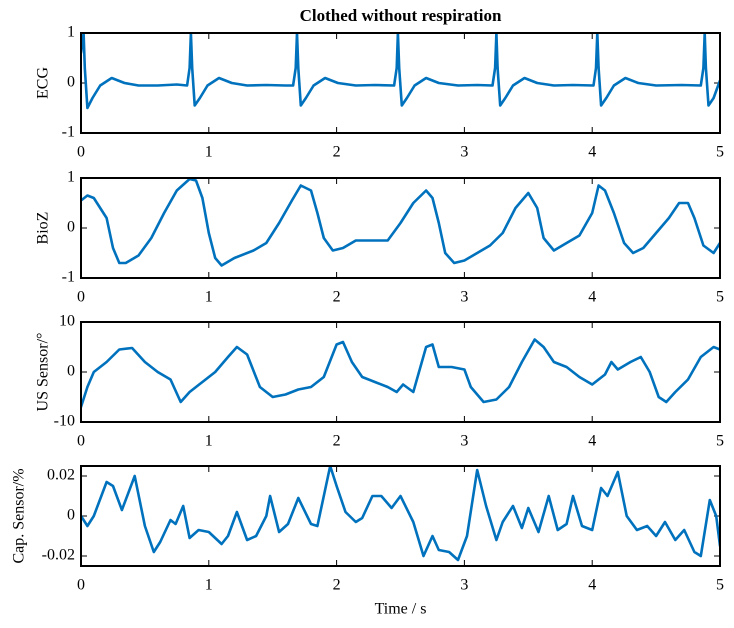 The image size is (734, 628). I want to click on y-tick-label: -0.02, so click(58, 555).